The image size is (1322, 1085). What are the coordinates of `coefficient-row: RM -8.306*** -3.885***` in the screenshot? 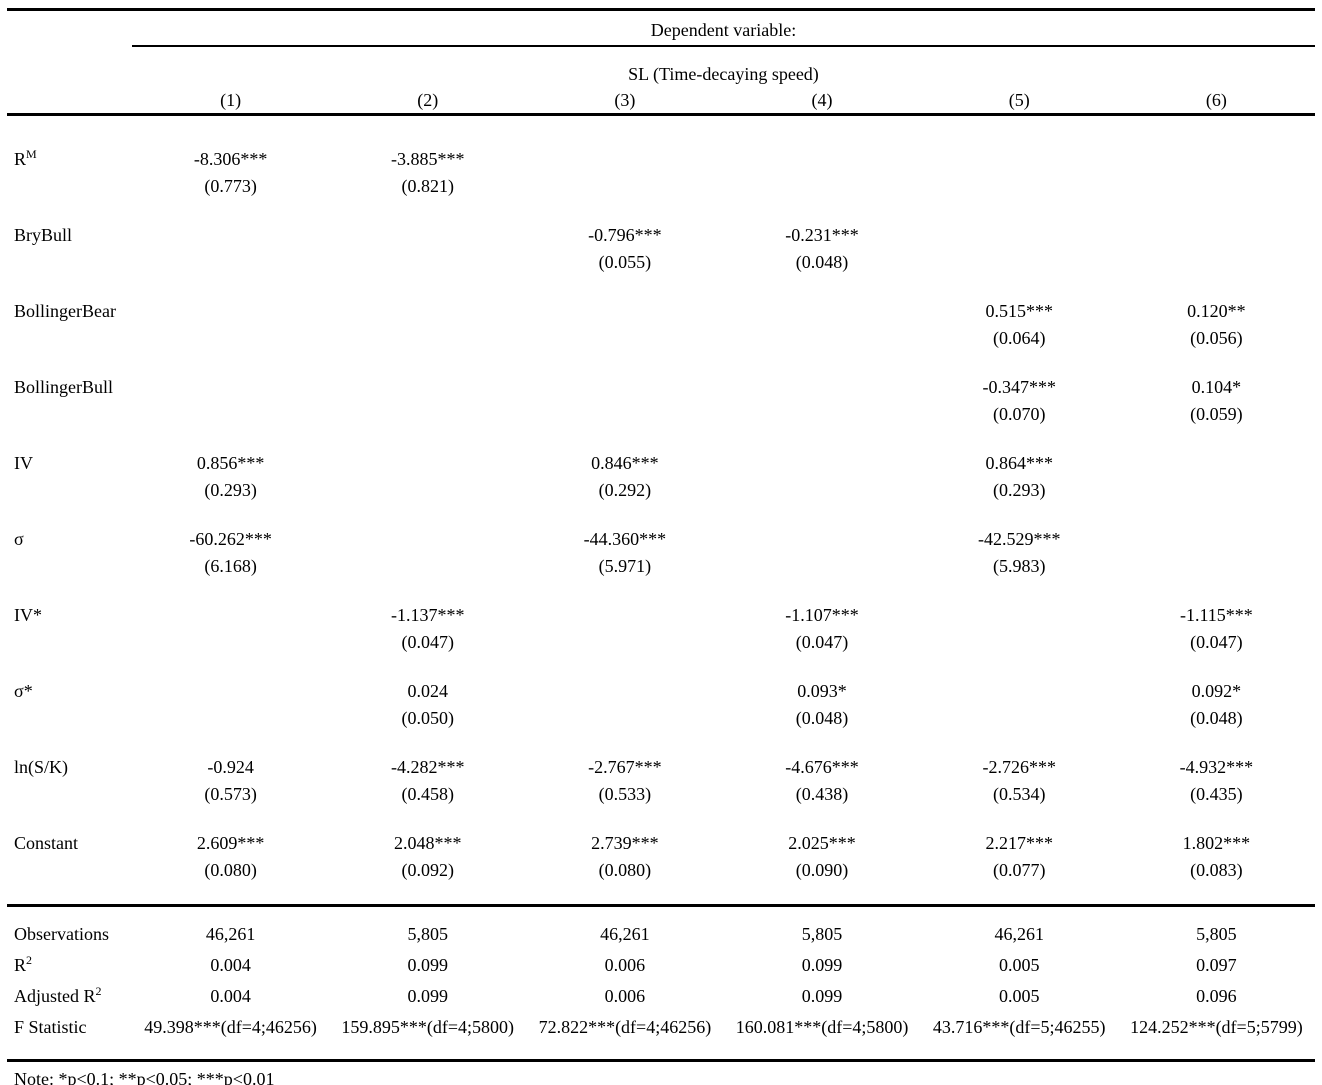 It's located at (661, 159).